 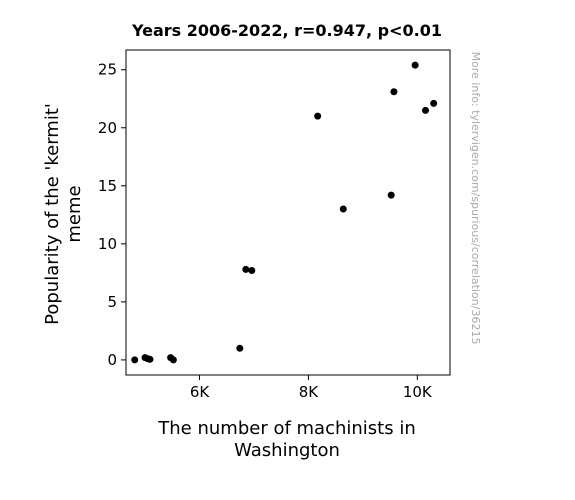 What do you see at coordinates (52, 214) in the screenshot?
I see `y-axis-label-line-1: Popularity of the 'kermit'` at bounding box center [52, 214].